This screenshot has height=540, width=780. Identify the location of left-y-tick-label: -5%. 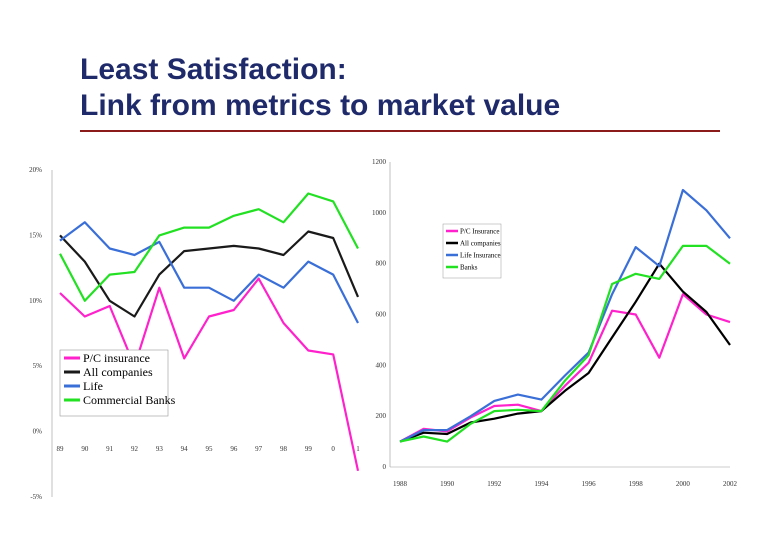
(36, 497).